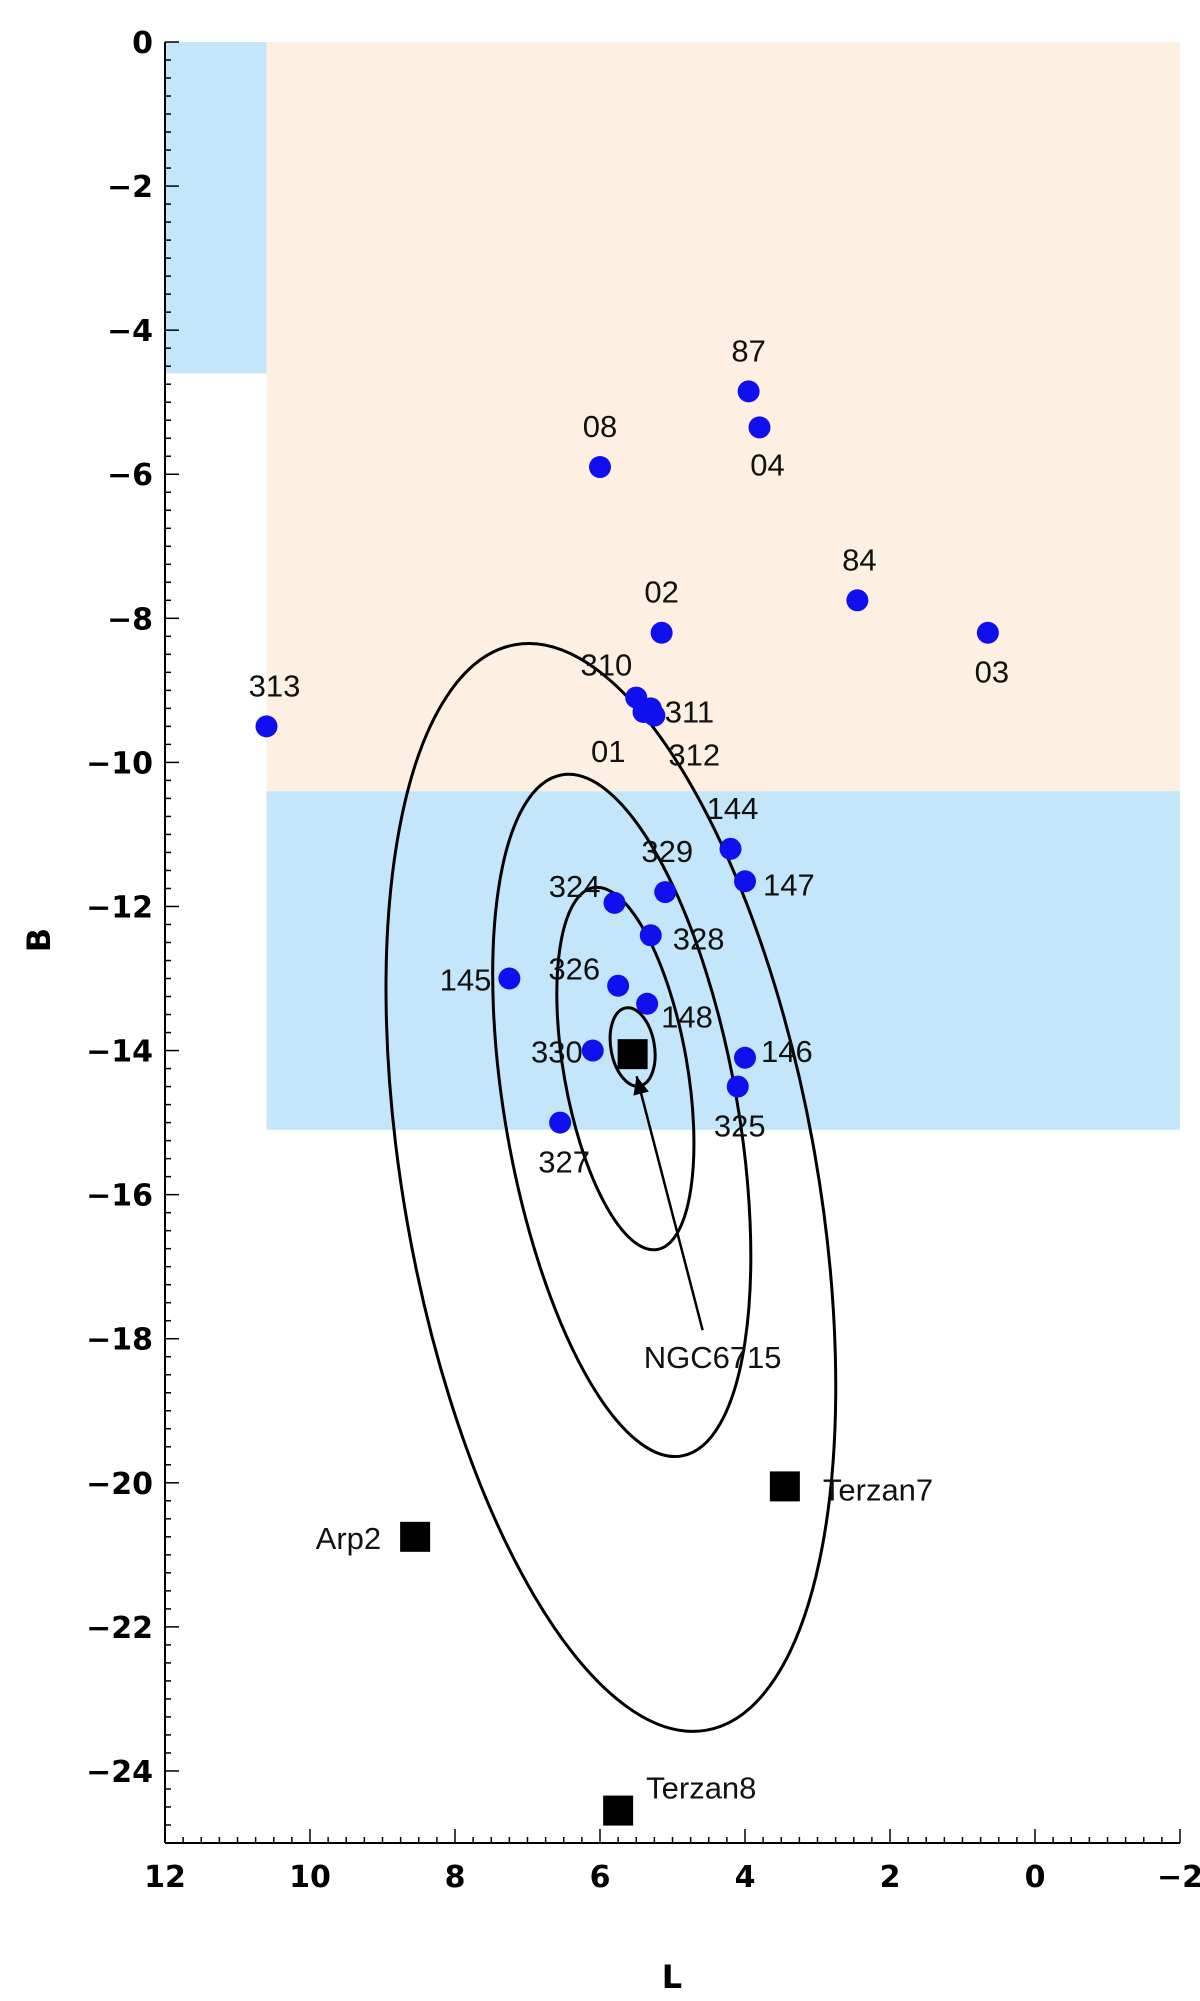 This screenshot has width=1200, height=2001. What do you see at coordinates (784, 1486) in the screenshot?
I see `object-marker-terzan7` at bounding box center [784, 1486].